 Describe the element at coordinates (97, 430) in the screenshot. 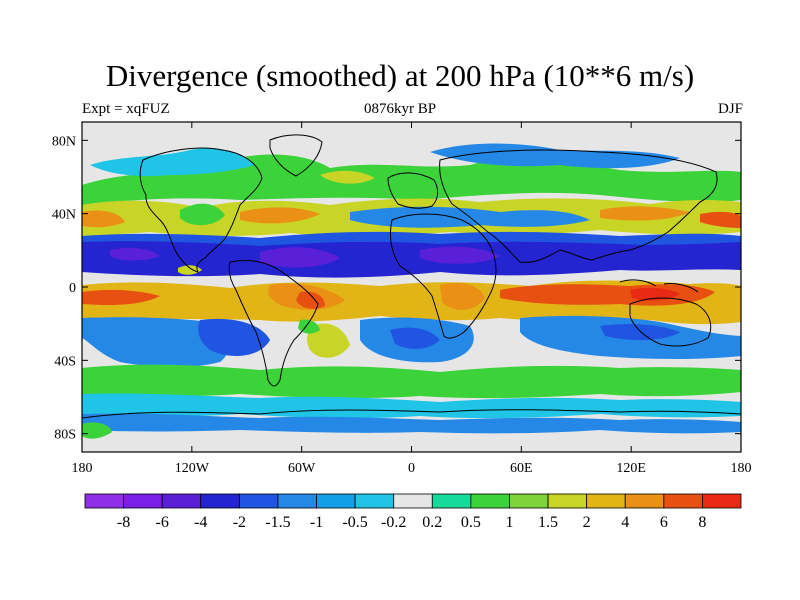

I see `contour-south-green-spot` at that location.